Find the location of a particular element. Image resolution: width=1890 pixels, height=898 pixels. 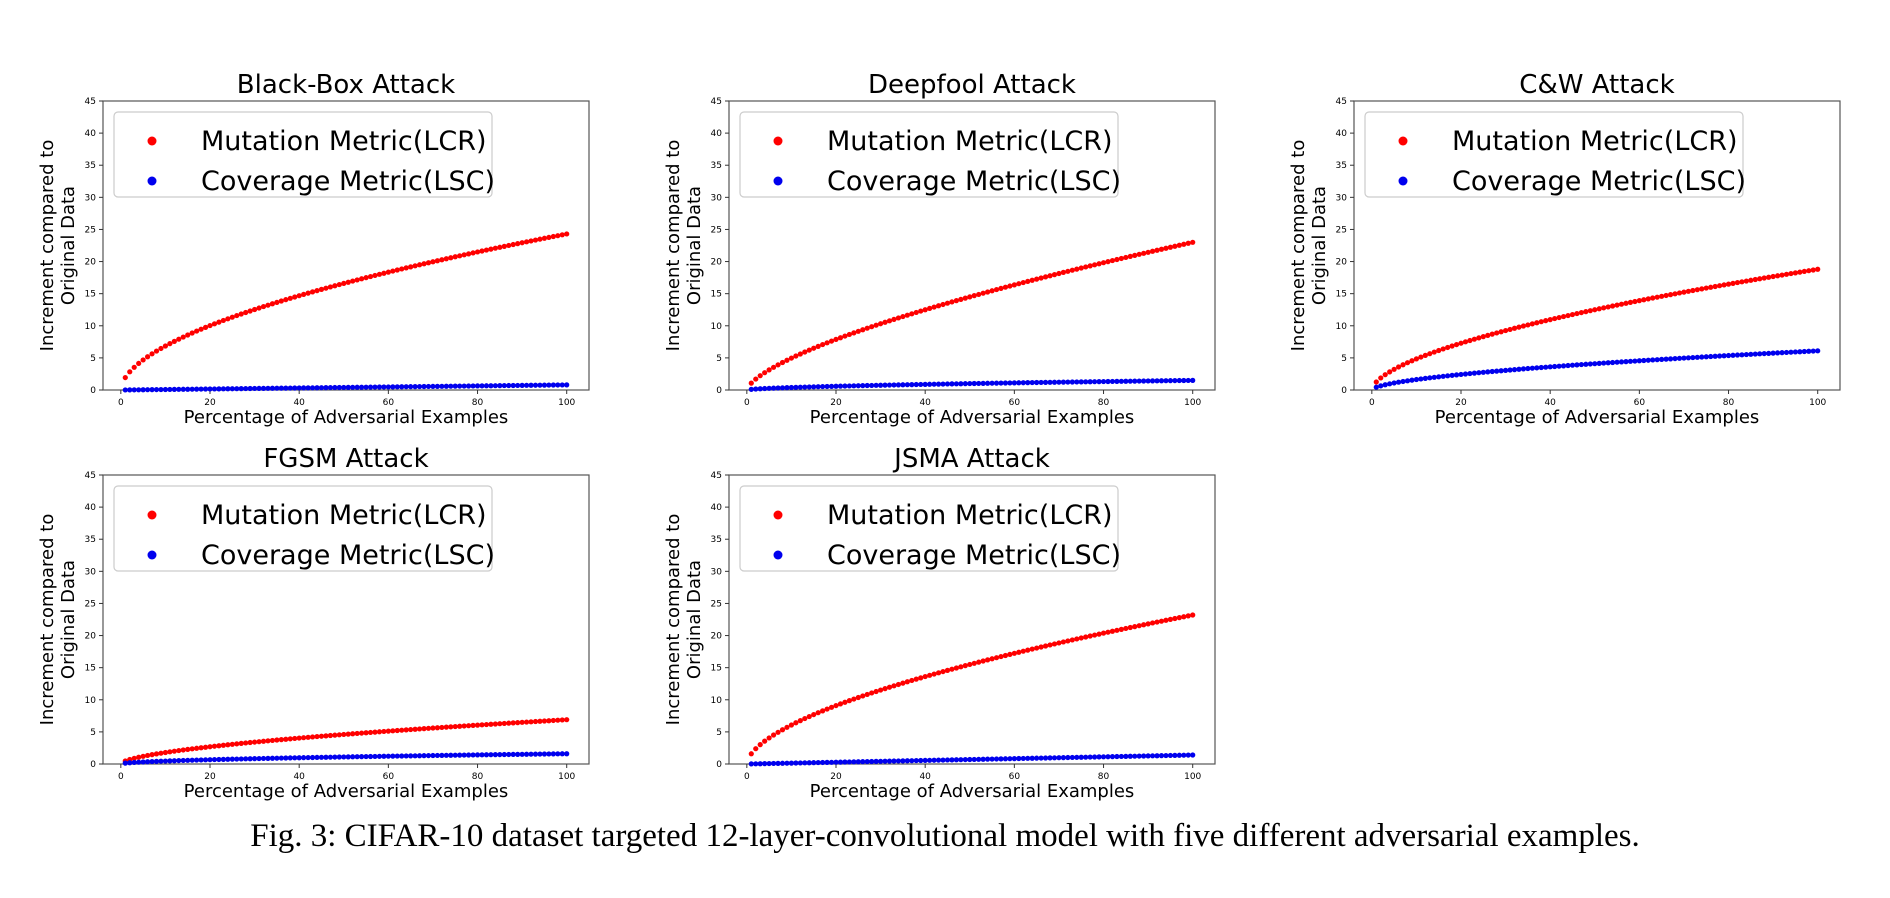

y-tick-label: 0 is located at coordinates (1344, 391).